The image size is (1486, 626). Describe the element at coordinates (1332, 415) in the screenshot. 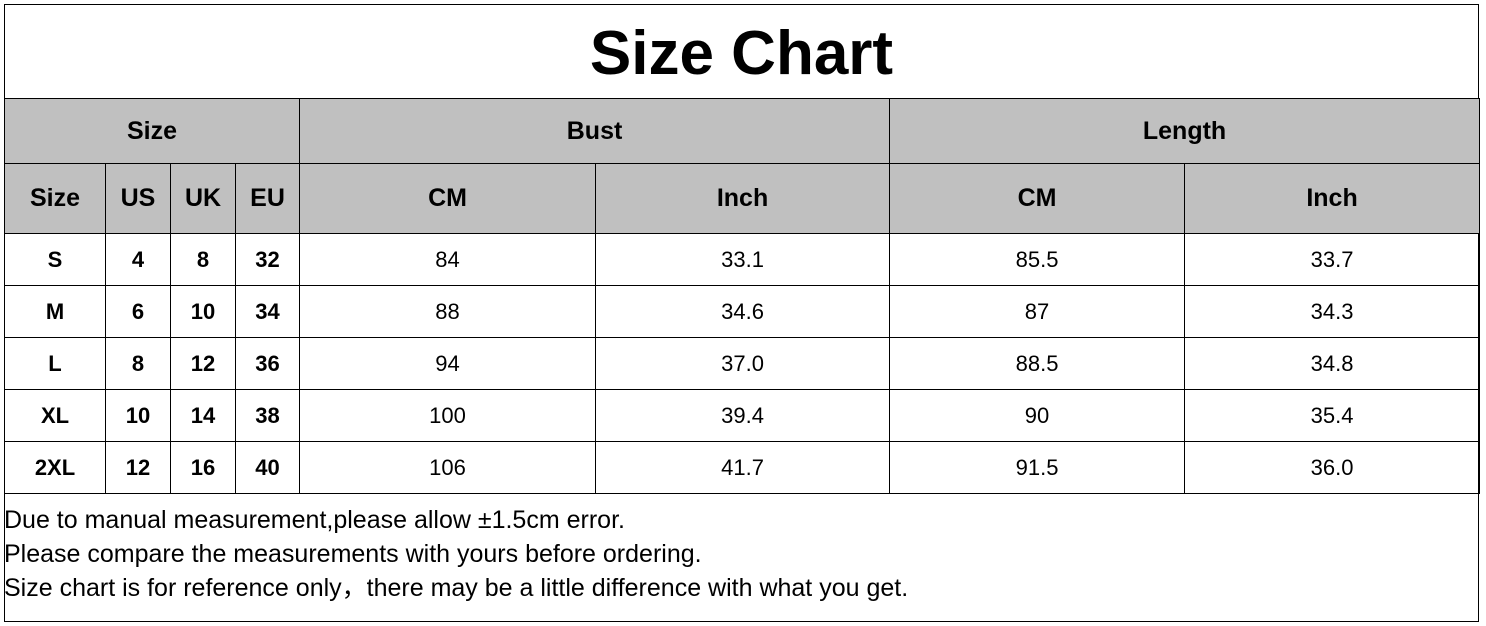

I see `table-cell: 35.4` at that location.